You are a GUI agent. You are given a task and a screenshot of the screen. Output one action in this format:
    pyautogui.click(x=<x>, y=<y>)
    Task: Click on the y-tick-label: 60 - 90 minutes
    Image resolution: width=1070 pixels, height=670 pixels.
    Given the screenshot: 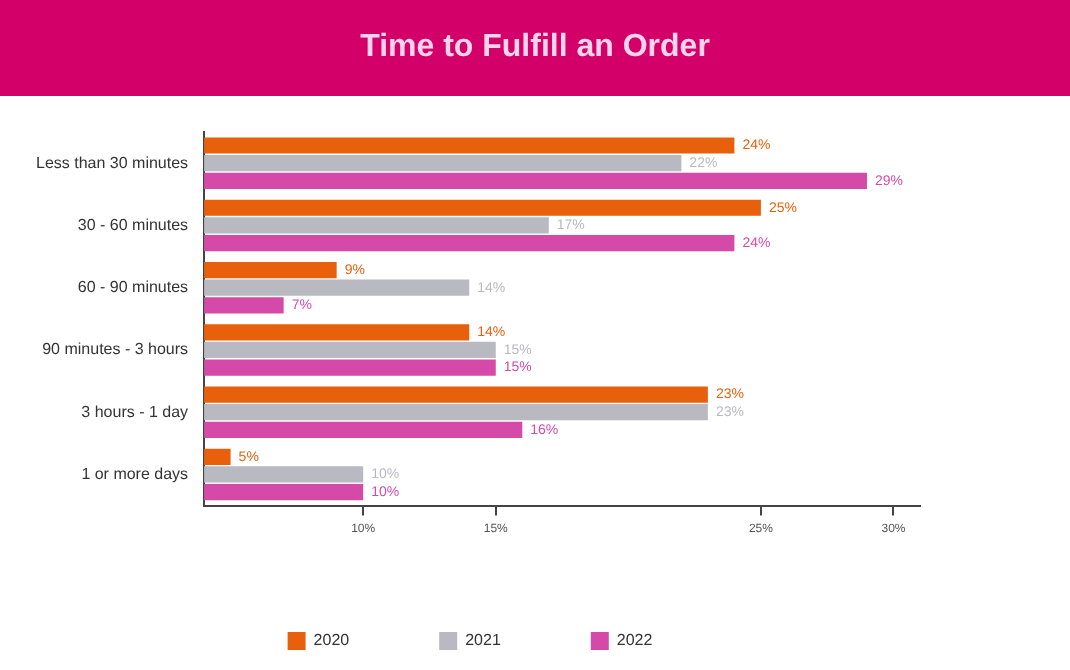 What is the action you would take?
    pyautogui.click(x=133, y=287)
    